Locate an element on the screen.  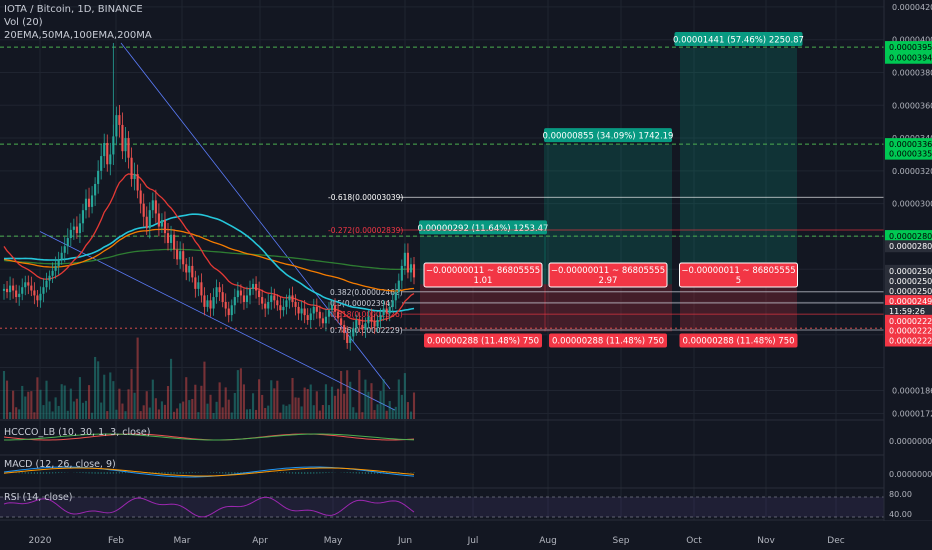
ema100-line is located at coordinates (209, 260).